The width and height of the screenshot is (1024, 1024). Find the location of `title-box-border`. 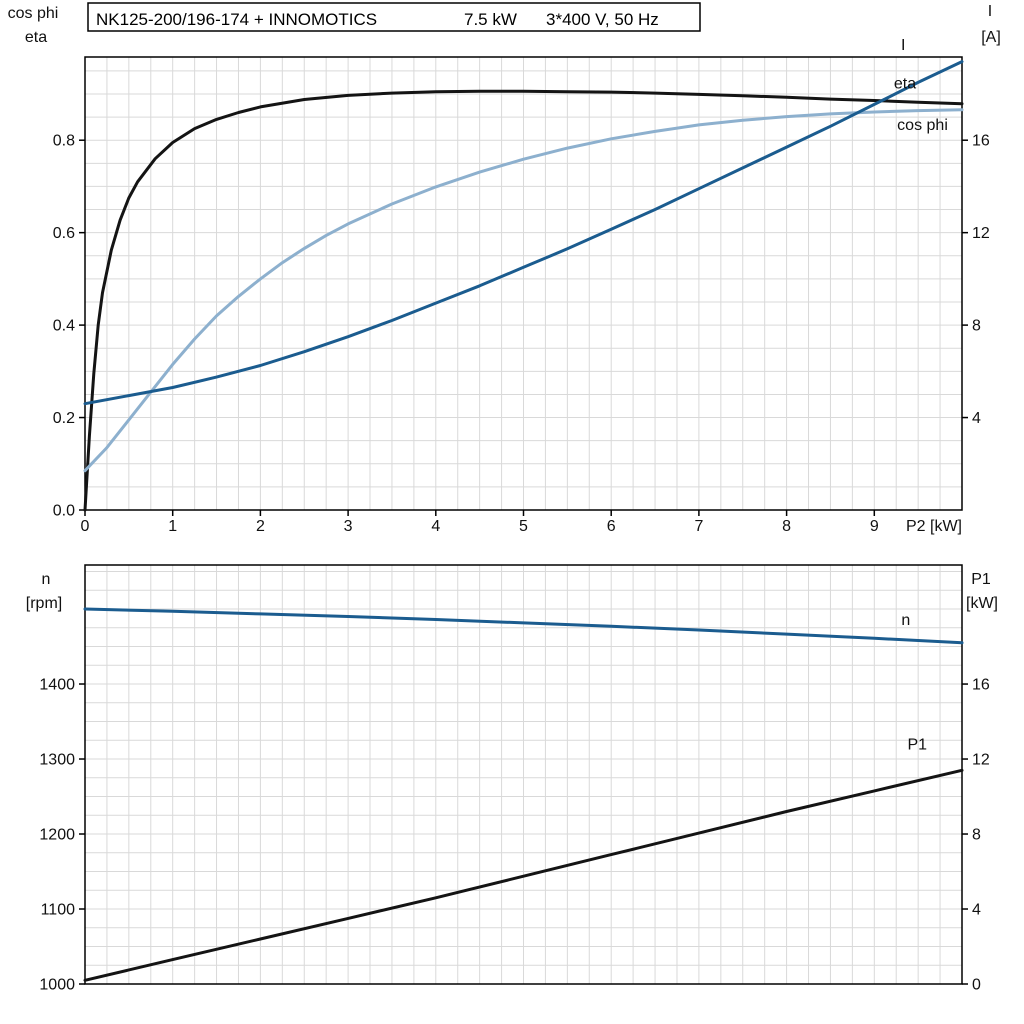

title-box-border is located at coordinates (394, 17).